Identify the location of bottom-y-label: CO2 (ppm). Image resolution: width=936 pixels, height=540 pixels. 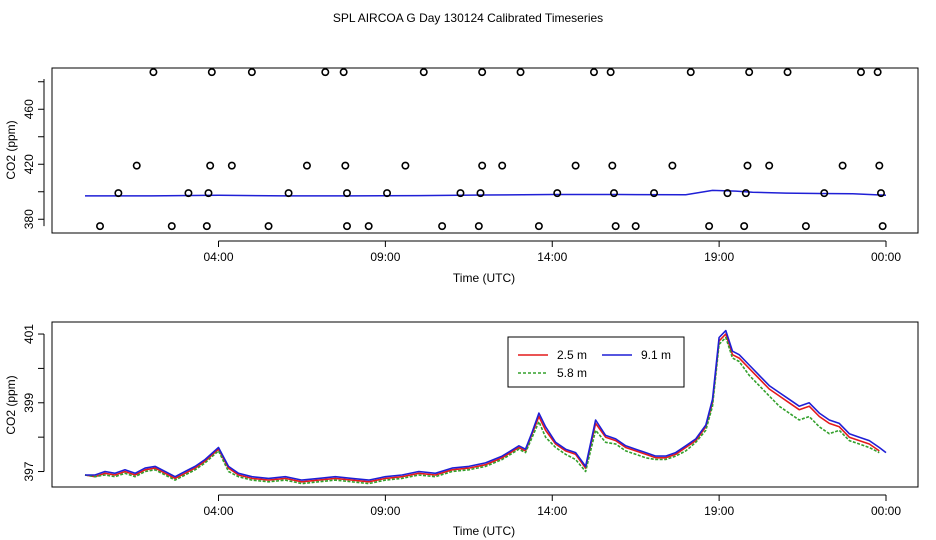
(11, 404).